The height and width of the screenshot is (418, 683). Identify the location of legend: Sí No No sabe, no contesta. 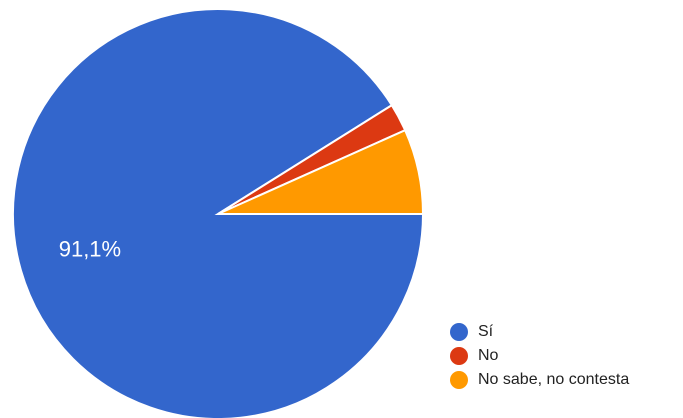
(539, 356).